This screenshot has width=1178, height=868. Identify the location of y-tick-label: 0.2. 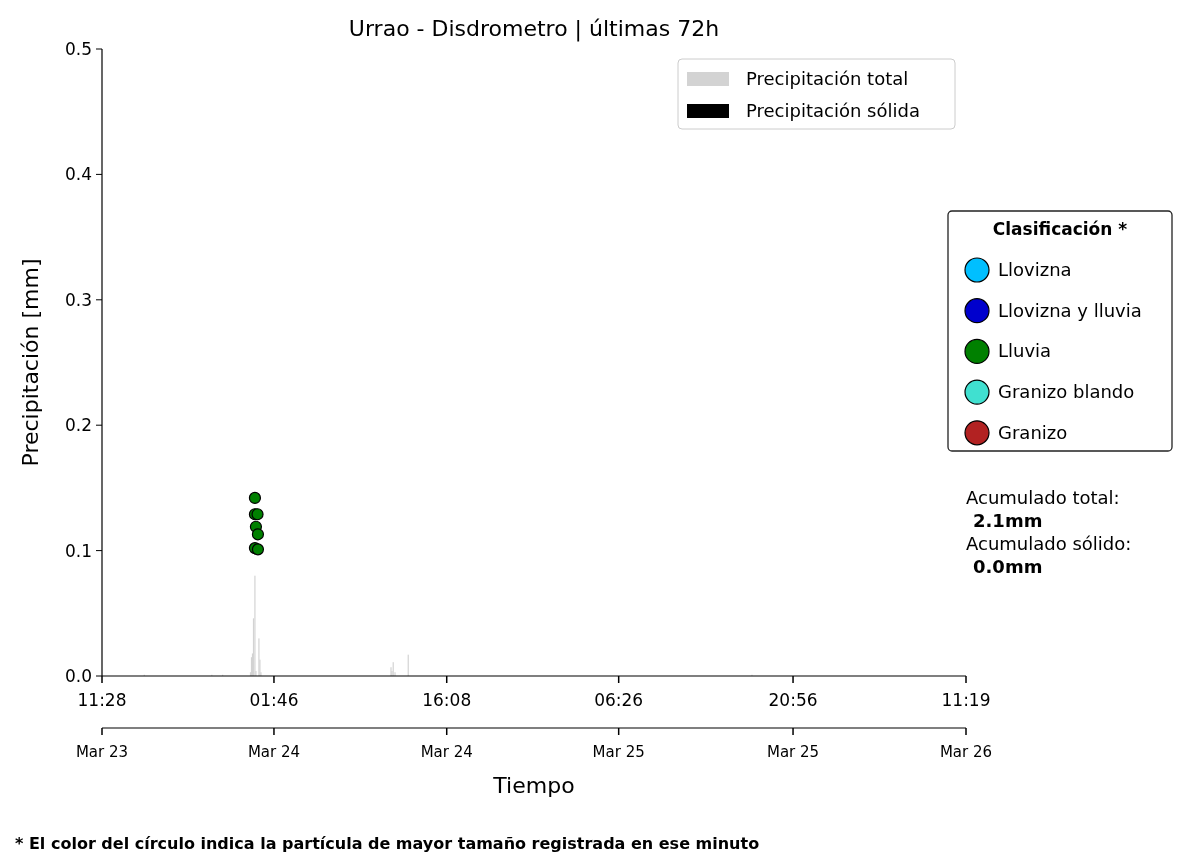
(78, 425).